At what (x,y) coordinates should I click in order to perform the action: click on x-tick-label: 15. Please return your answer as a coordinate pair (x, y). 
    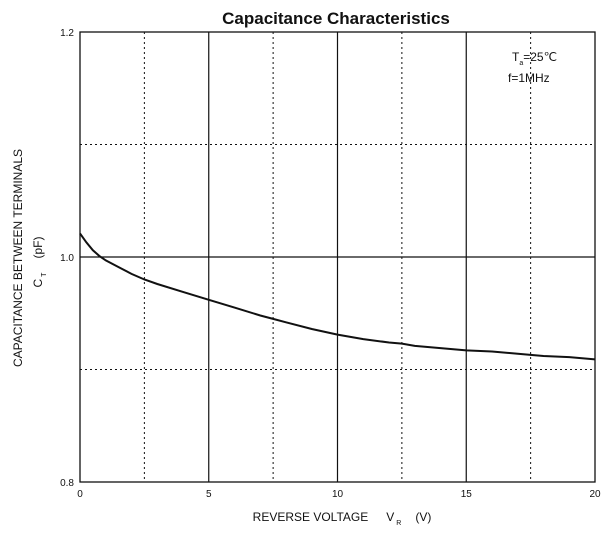
    Looking at the image, I should click on (467, 494).